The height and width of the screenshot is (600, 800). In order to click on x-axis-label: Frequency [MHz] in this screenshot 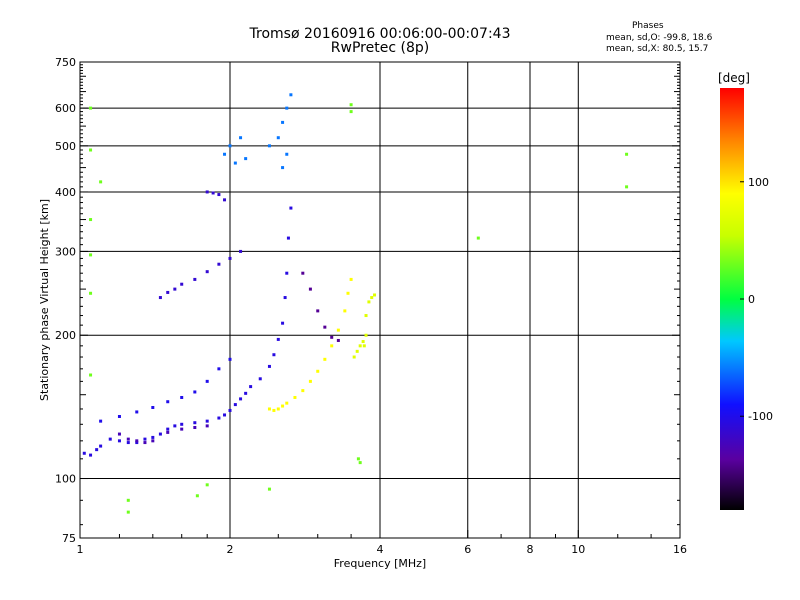, I will do `click(380, 563)`.